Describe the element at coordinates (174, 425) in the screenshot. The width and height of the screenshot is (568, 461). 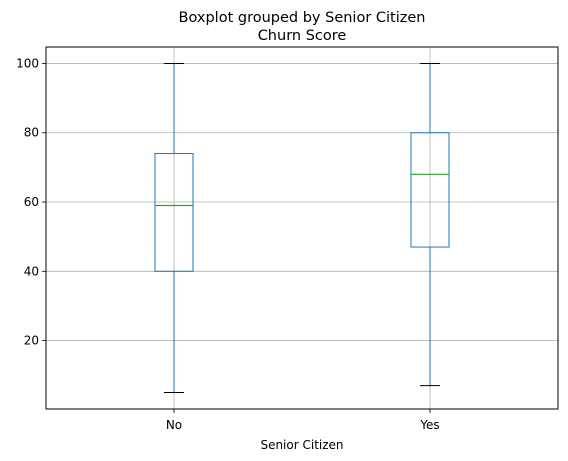
I see `x-tick-label: No` at that location.